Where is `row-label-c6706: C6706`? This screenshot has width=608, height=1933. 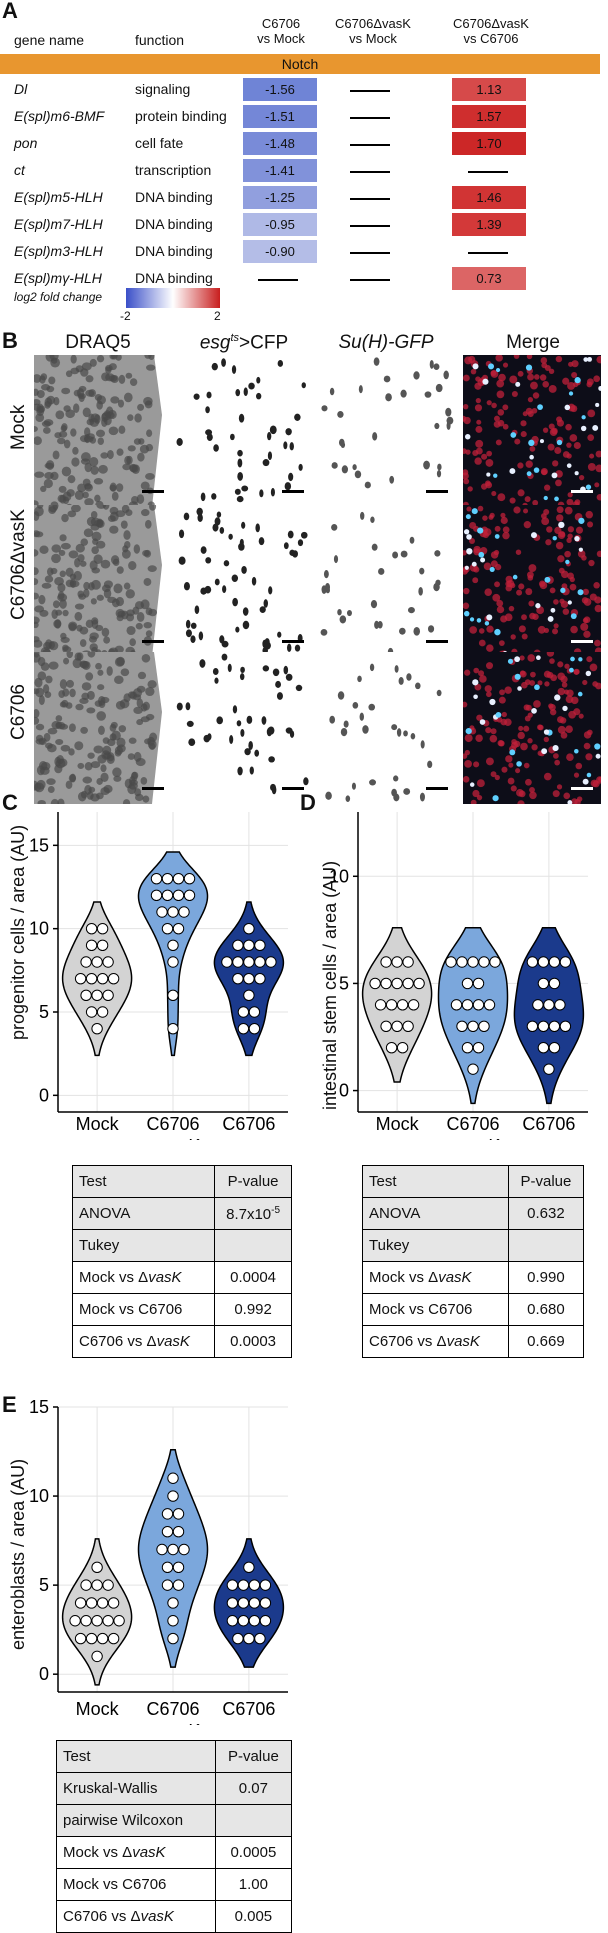 row-label-c6706: C6706 is located at coordinates (18, 712).